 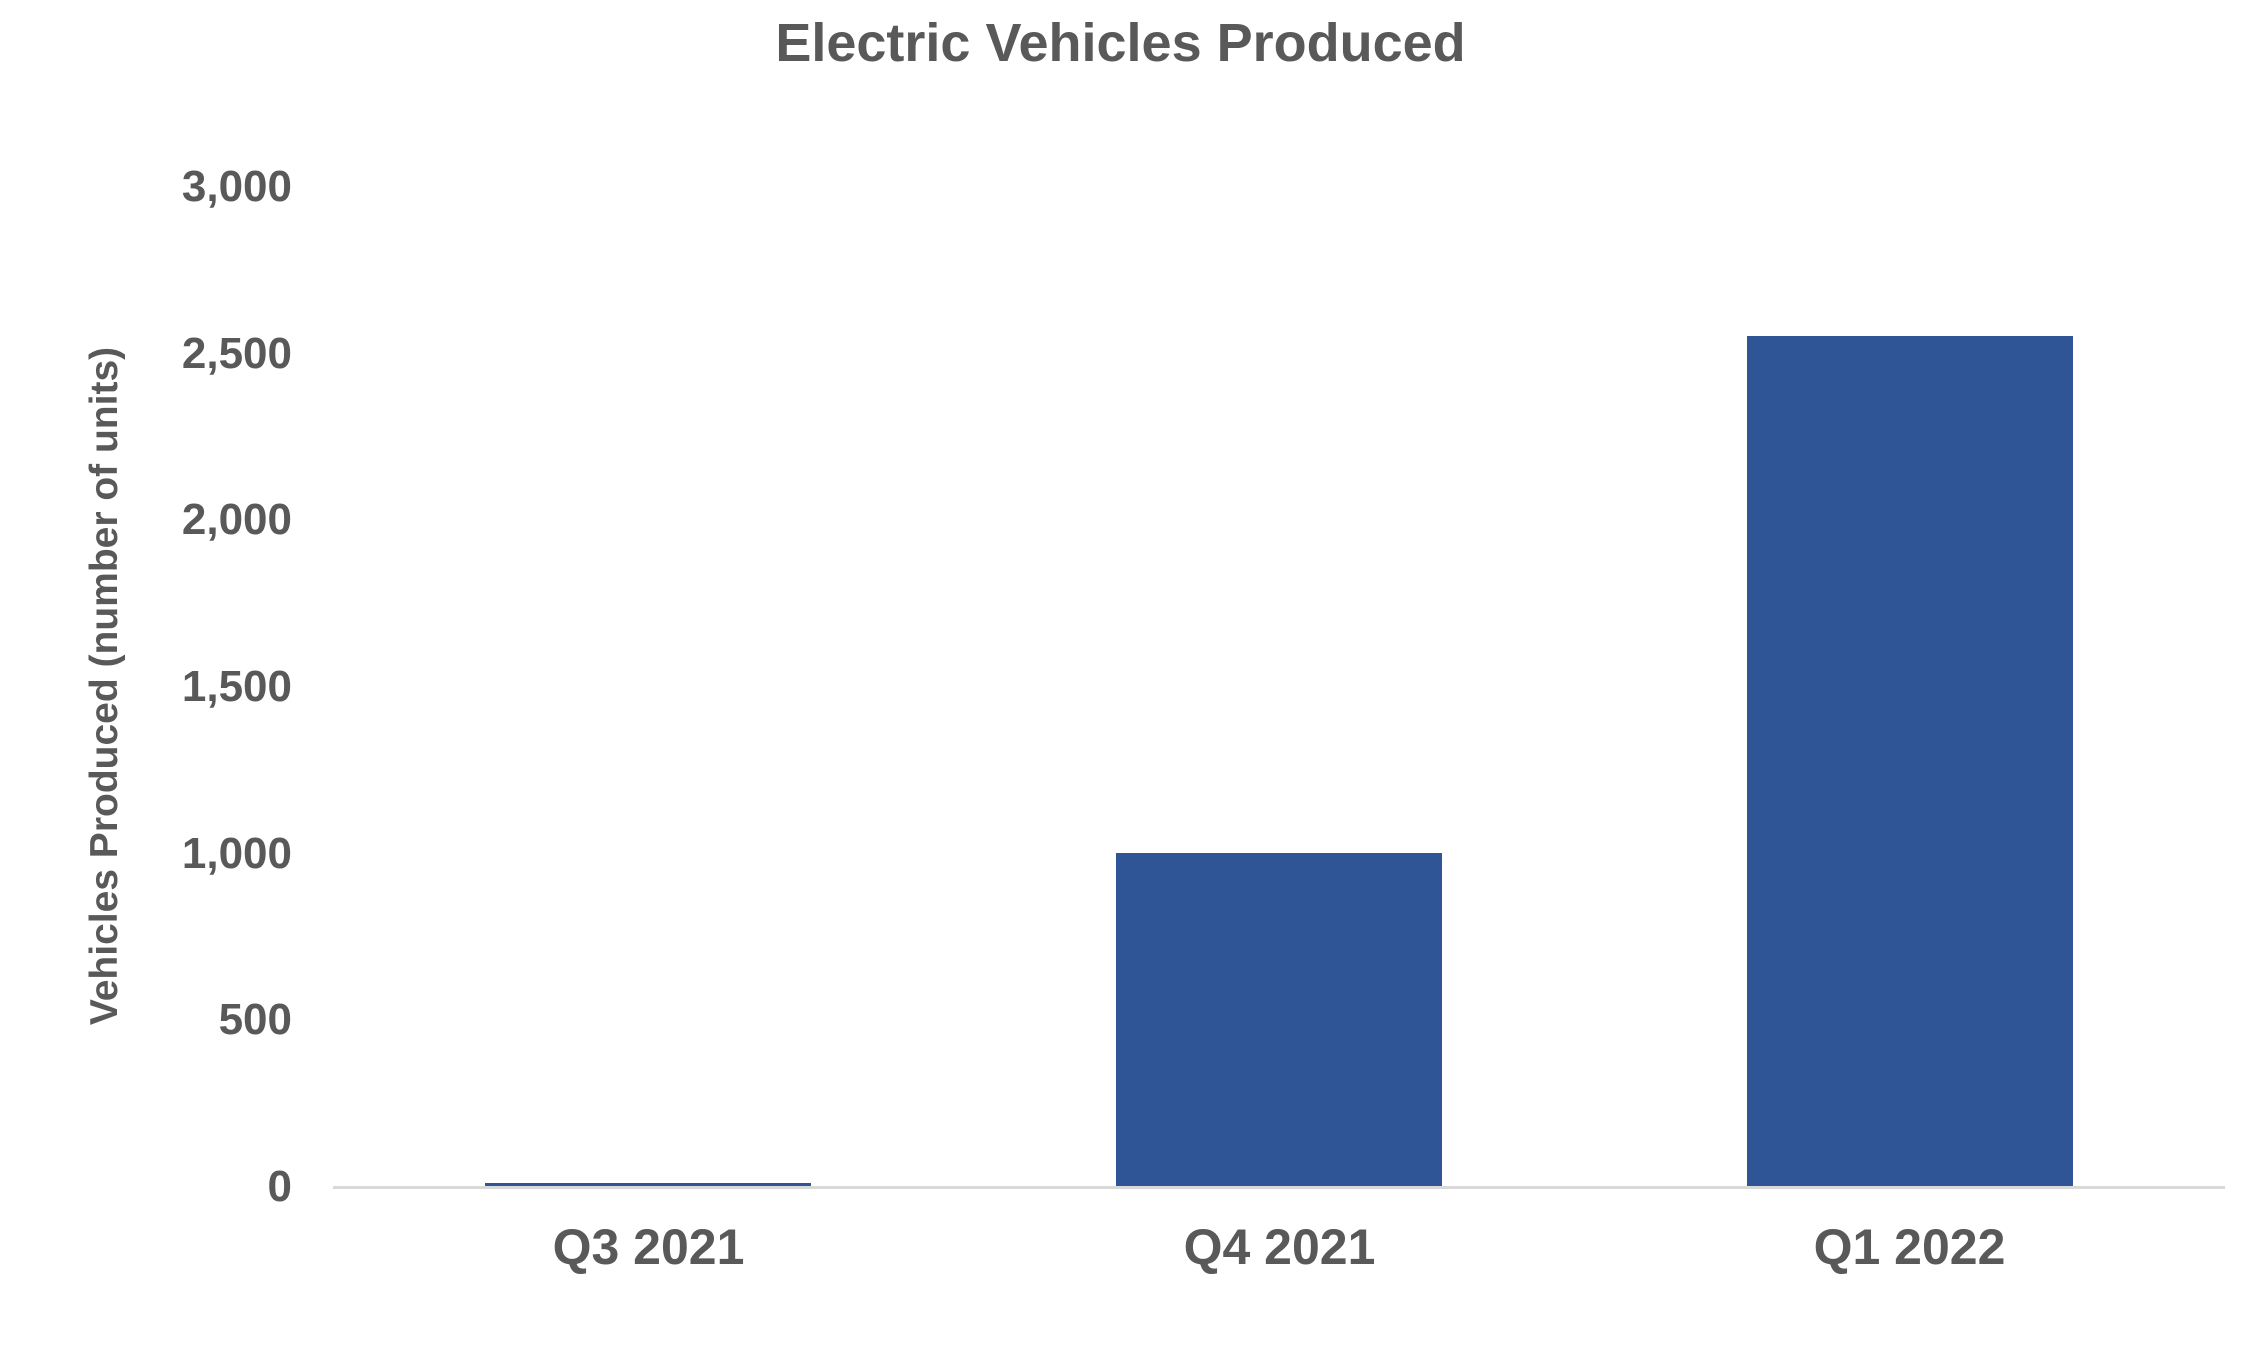 I want to click on x-axis-line, so click(x=1279, y=1187).